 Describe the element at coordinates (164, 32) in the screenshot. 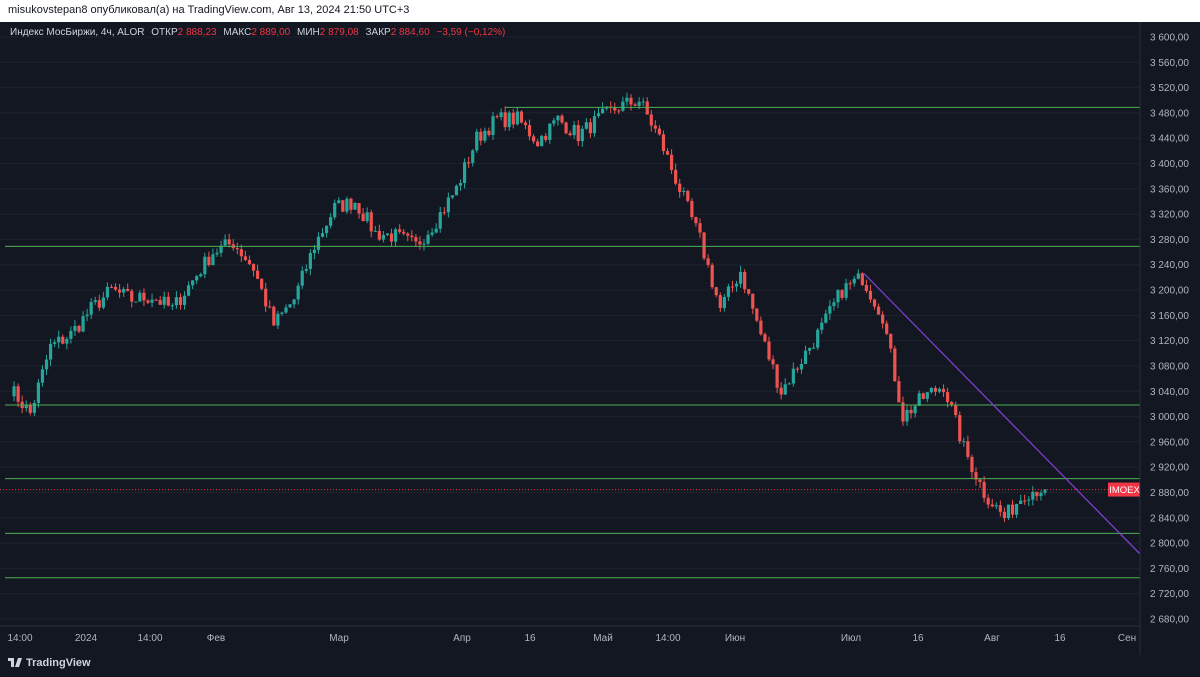

I see `legend-open-label: ОТКР` at that location.